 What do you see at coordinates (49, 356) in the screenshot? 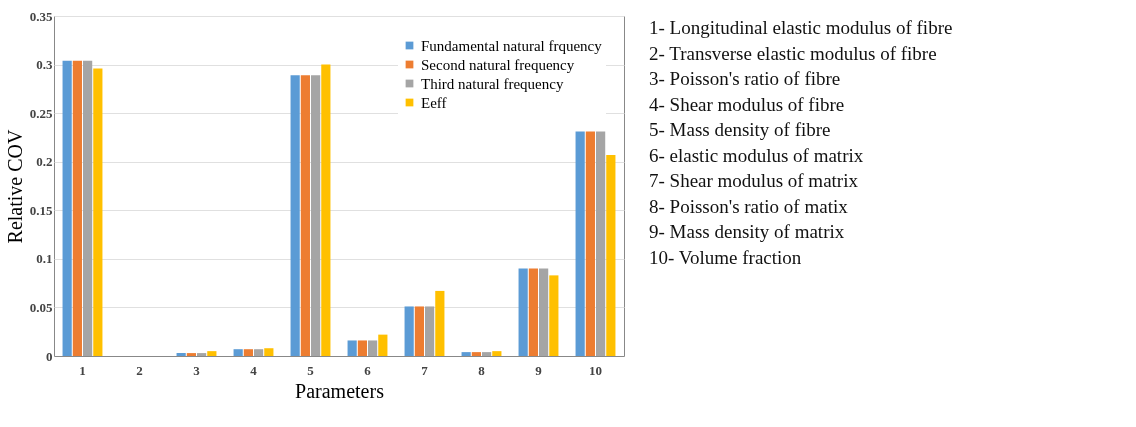
I see `y-tick-label: 0` at bounding box center [49, 356].